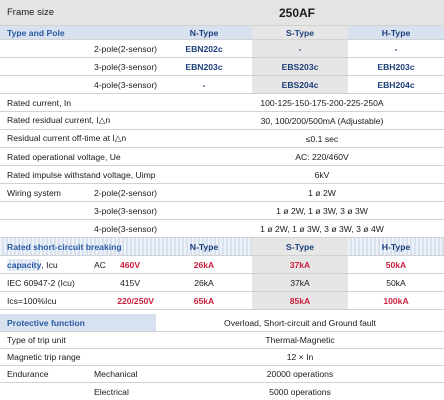  Describe the element at coordinates (396, 300) in the screenshot. I see `capacity-h: 100kA` at that location.